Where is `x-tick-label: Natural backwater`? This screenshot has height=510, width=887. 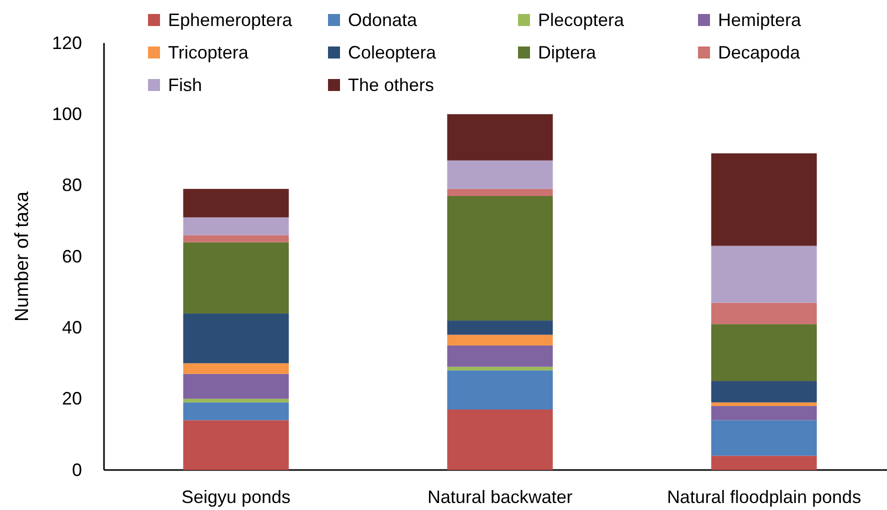
x-tick-label: Natural backwater is located at coordinates (500, 496).